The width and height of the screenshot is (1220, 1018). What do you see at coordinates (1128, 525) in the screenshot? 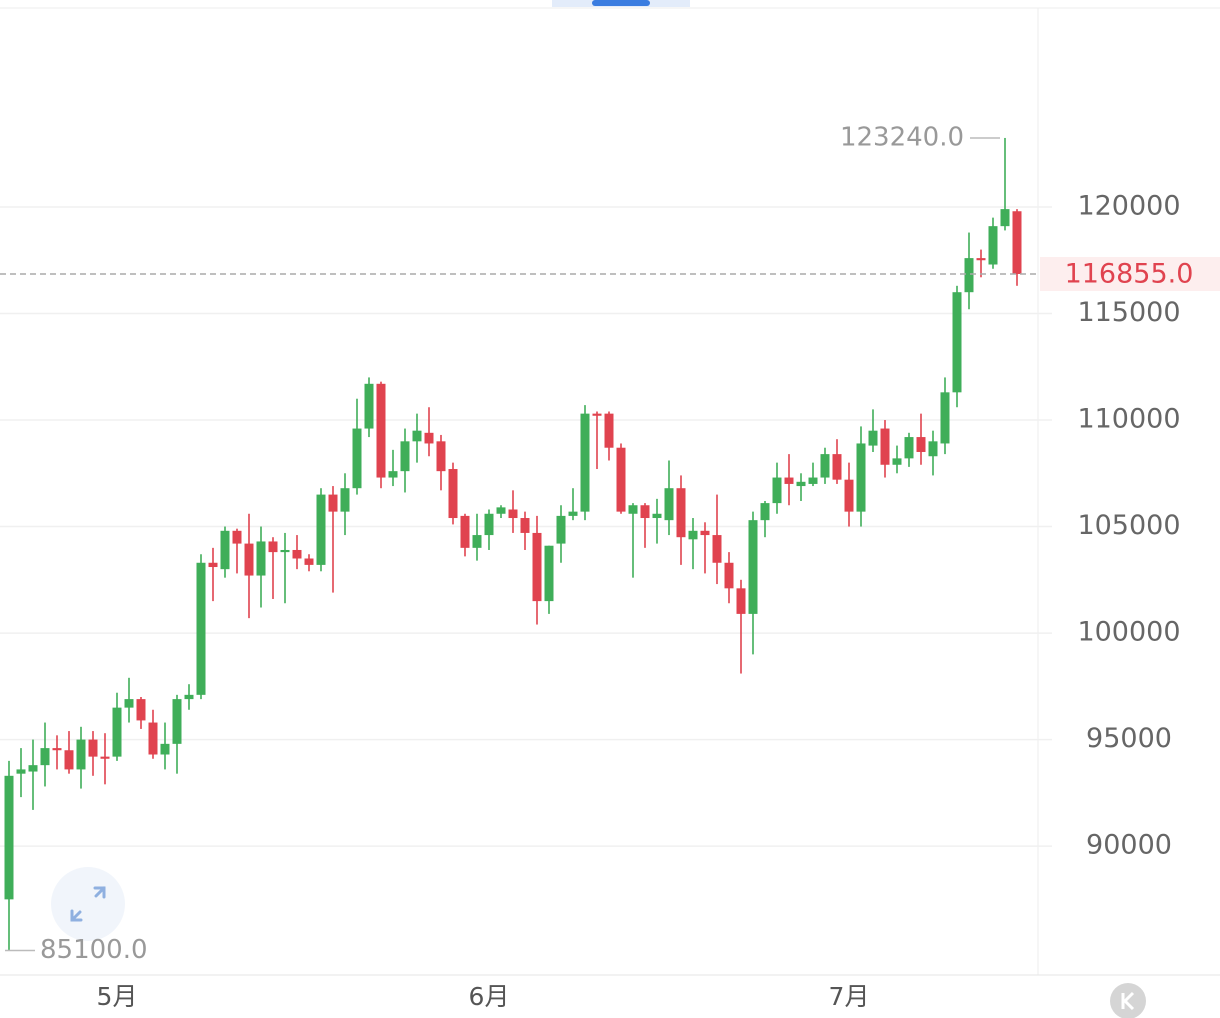
I see `y-tick-label: 105000` at bounding box center [1128, 525].